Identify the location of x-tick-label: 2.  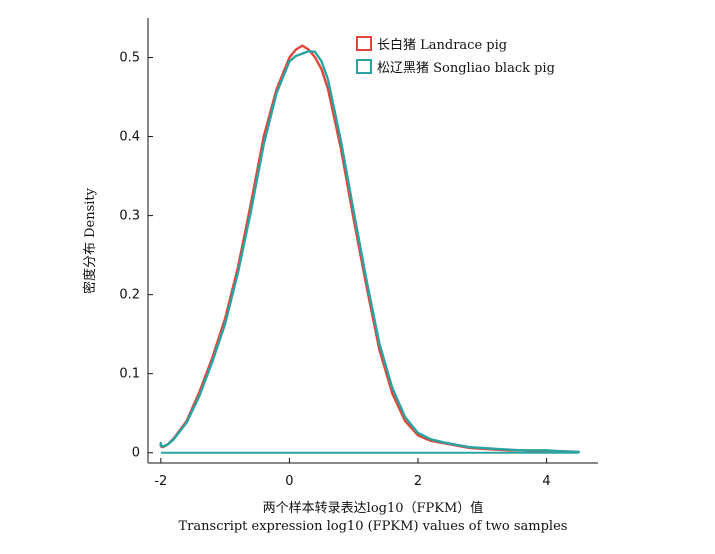
(418, 481).